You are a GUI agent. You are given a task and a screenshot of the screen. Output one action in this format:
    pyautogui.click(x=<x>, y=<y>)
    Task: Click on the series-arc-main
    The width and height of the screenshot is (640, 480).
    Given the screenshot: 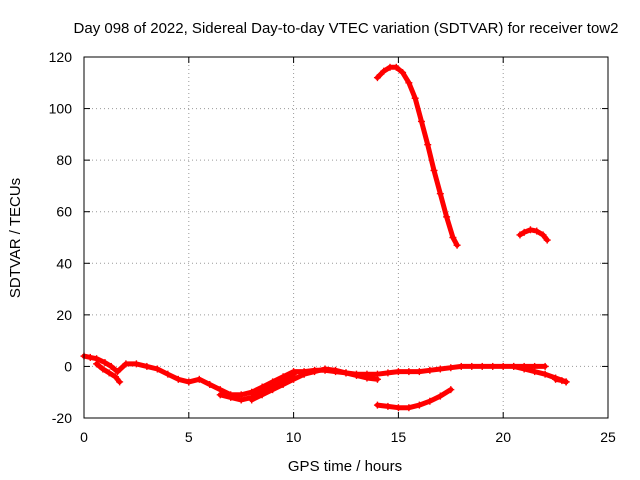 What is the action you would take?
    pyautogui.click(x=314, y=375)
    